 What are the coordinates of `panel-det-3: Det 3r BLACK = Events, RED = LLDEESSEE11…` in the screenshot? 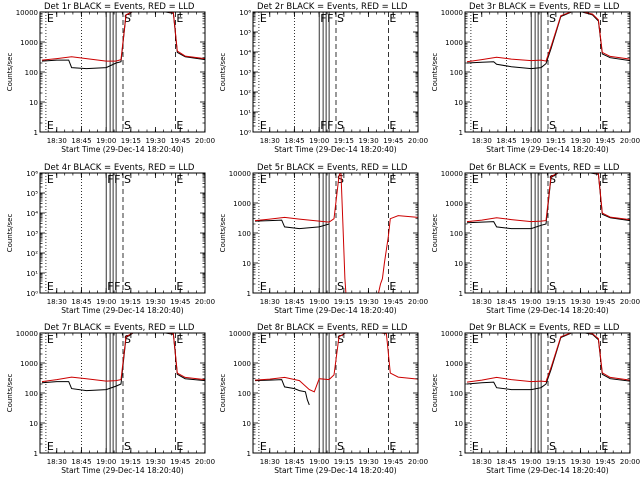 It's located at (535, 78).